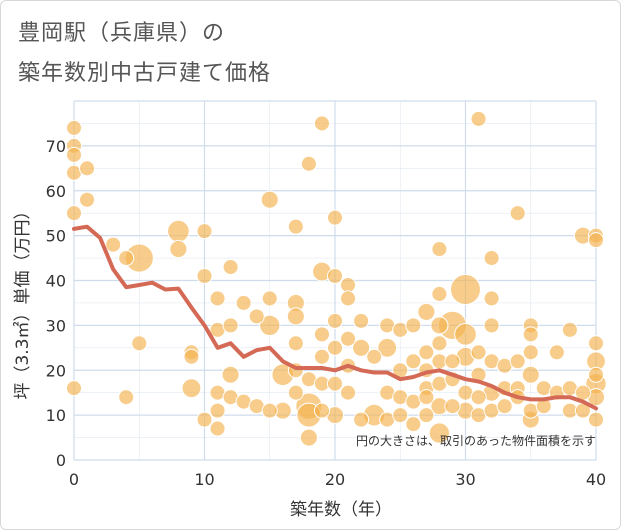 The height and width of the screenshot is (531, 621). What do you see at coordinates (56, 325) in the screenshot?
I see `y-tick-label: 30` at bounding box center [56, 325].